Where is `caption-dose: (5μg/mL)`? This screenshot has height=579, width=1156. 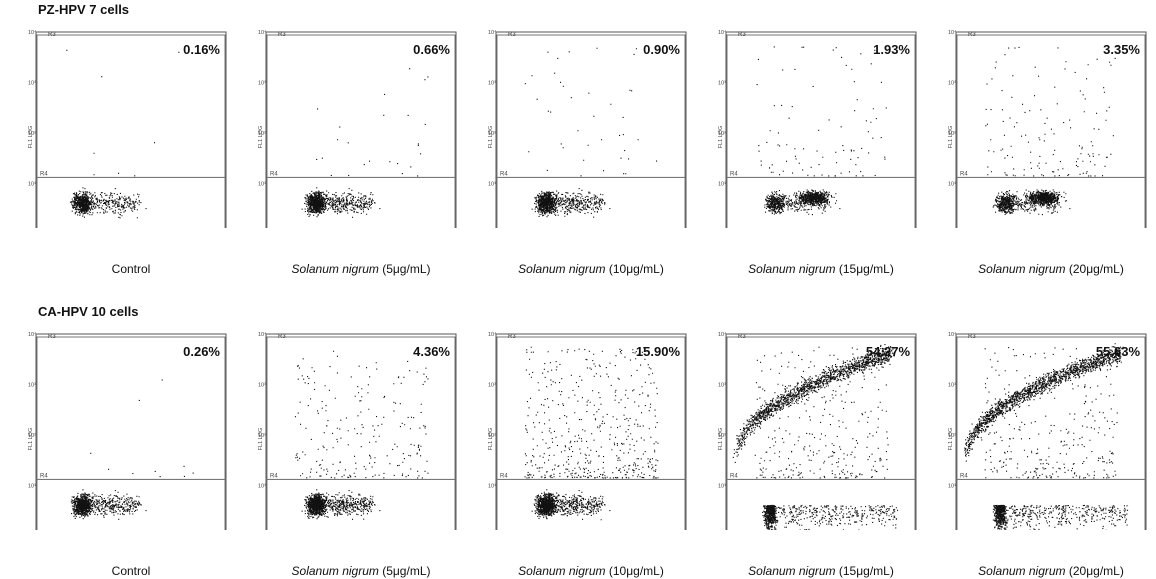 caption-dose: (5μg/mL) is located at coordinates (404, 269).